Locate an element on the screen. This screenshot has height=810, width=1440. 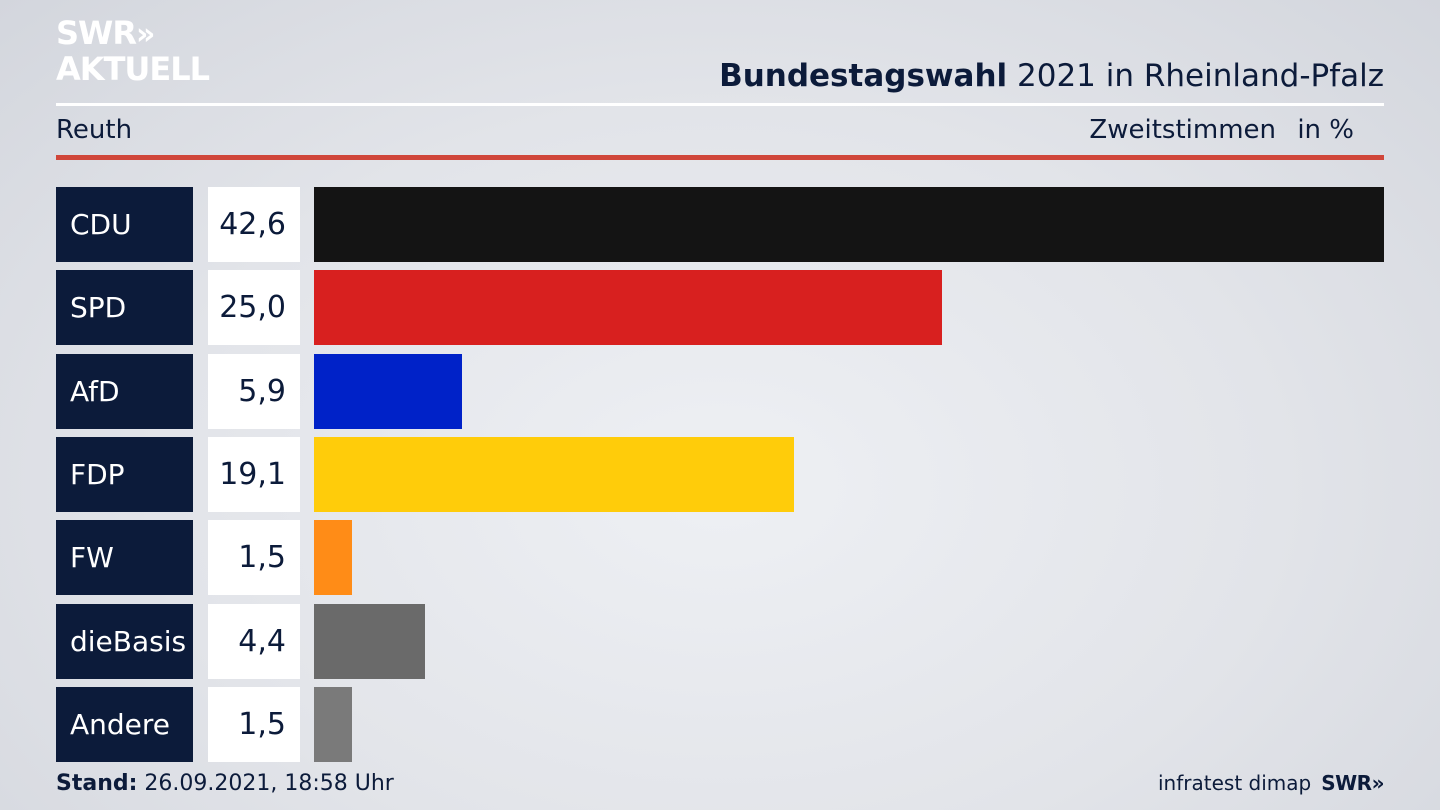
party-label: FW is located at coordinates (124, 557).